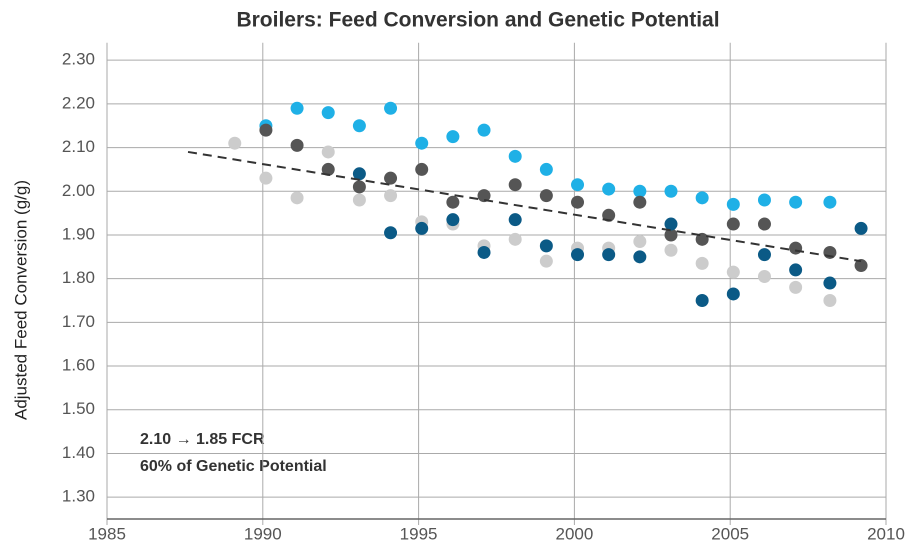 This screenshot has width=914, height=548. I want to click on x-tick-label: 1985, so click(107, 533).